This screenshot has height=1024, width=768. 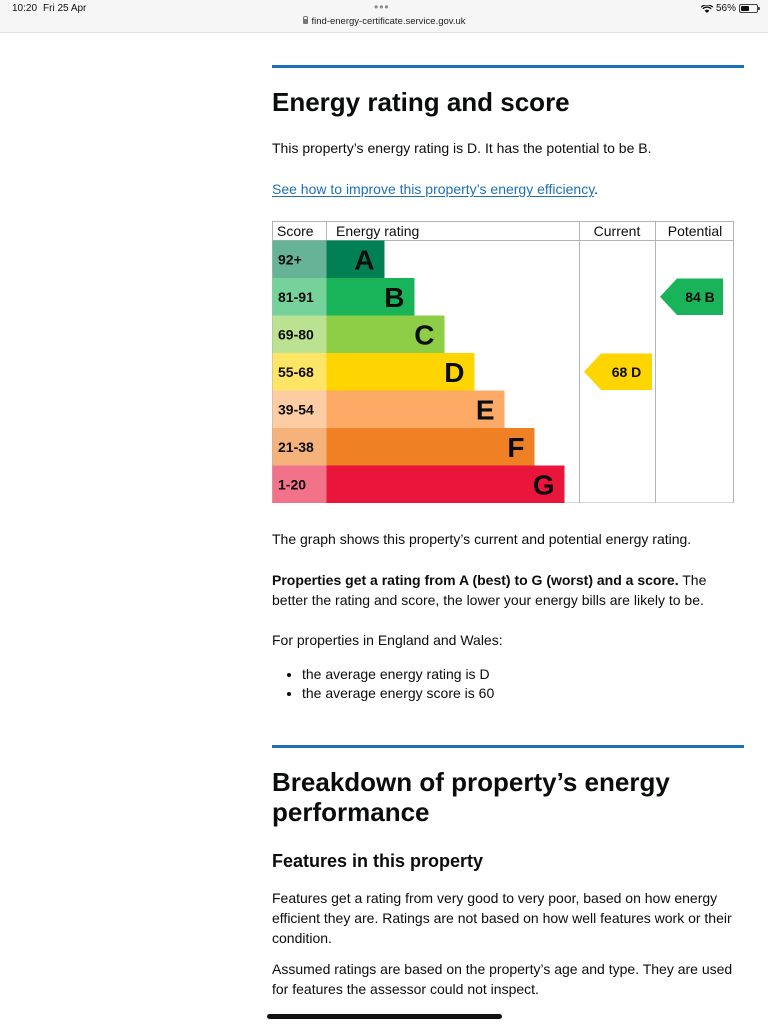 I want to click on current-rating-arrow, so click(x=618, y=371).